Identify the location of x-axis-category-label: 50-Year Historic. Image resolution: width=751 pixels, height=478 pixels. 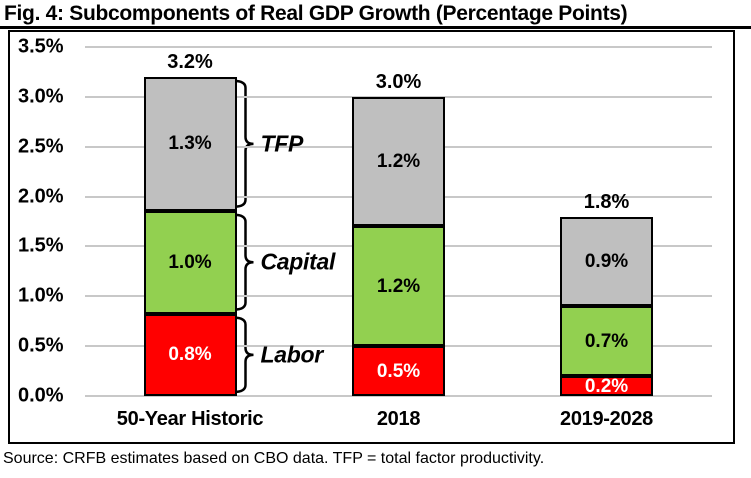
(190, 419).